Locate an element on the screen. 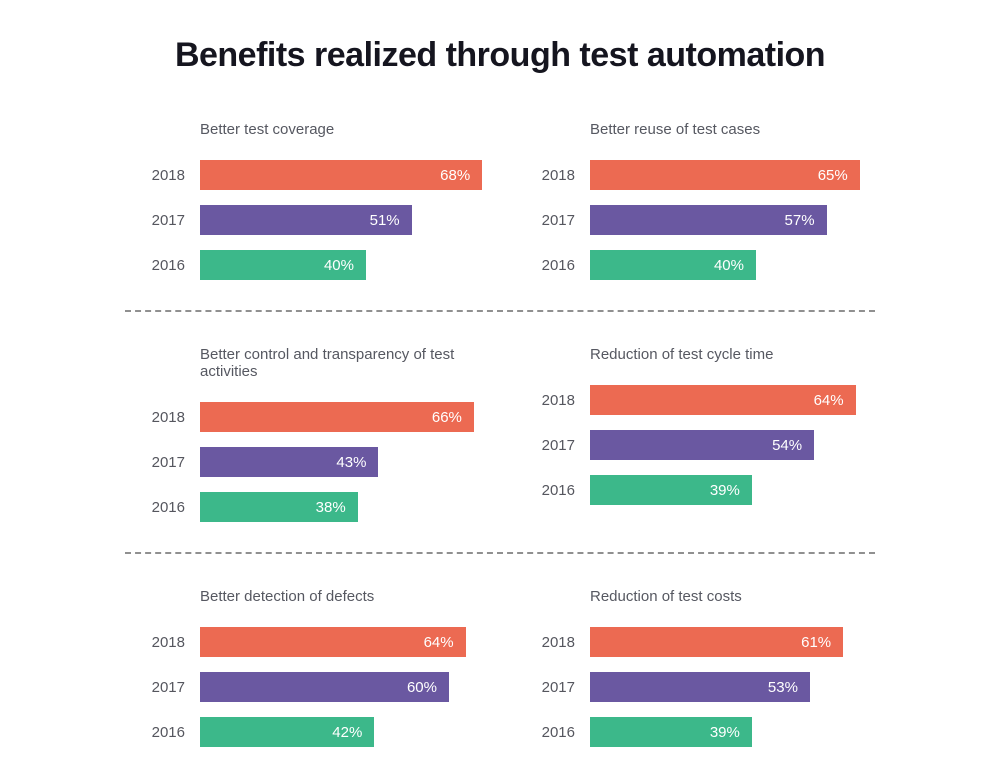 Image resolution: width=1000 pixels, height=778 pixels. bar-row-2017: 2017 53% is located at coordinates (695, 687).